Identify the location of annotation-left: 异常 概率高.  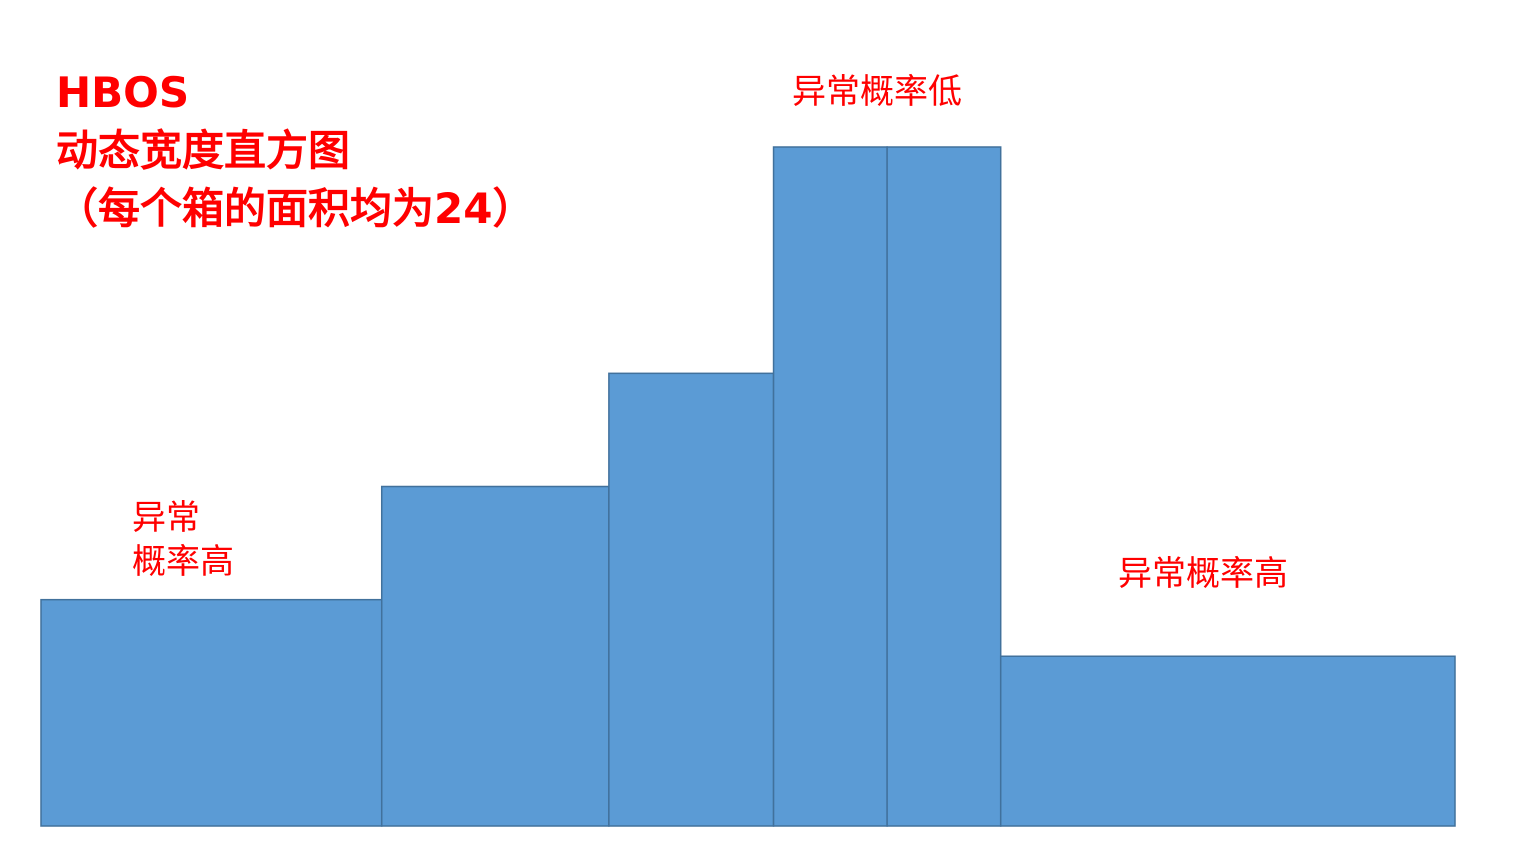
(183, 540).